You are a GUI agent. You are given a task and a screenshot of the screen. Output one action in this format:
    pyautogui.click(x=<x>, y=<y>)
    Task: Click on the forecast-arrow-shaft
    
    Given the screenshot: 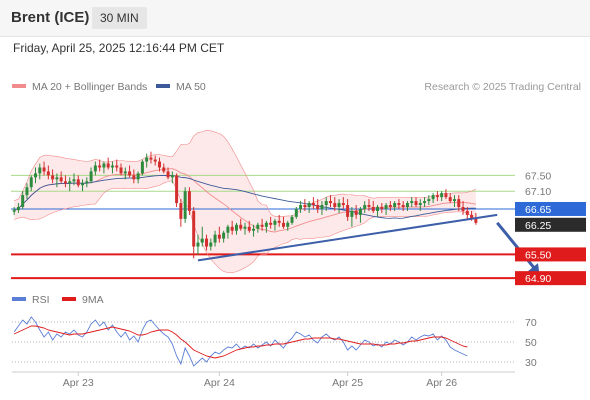 What is the action you would take?
    pyautogui.click(x=517, y=246)
    